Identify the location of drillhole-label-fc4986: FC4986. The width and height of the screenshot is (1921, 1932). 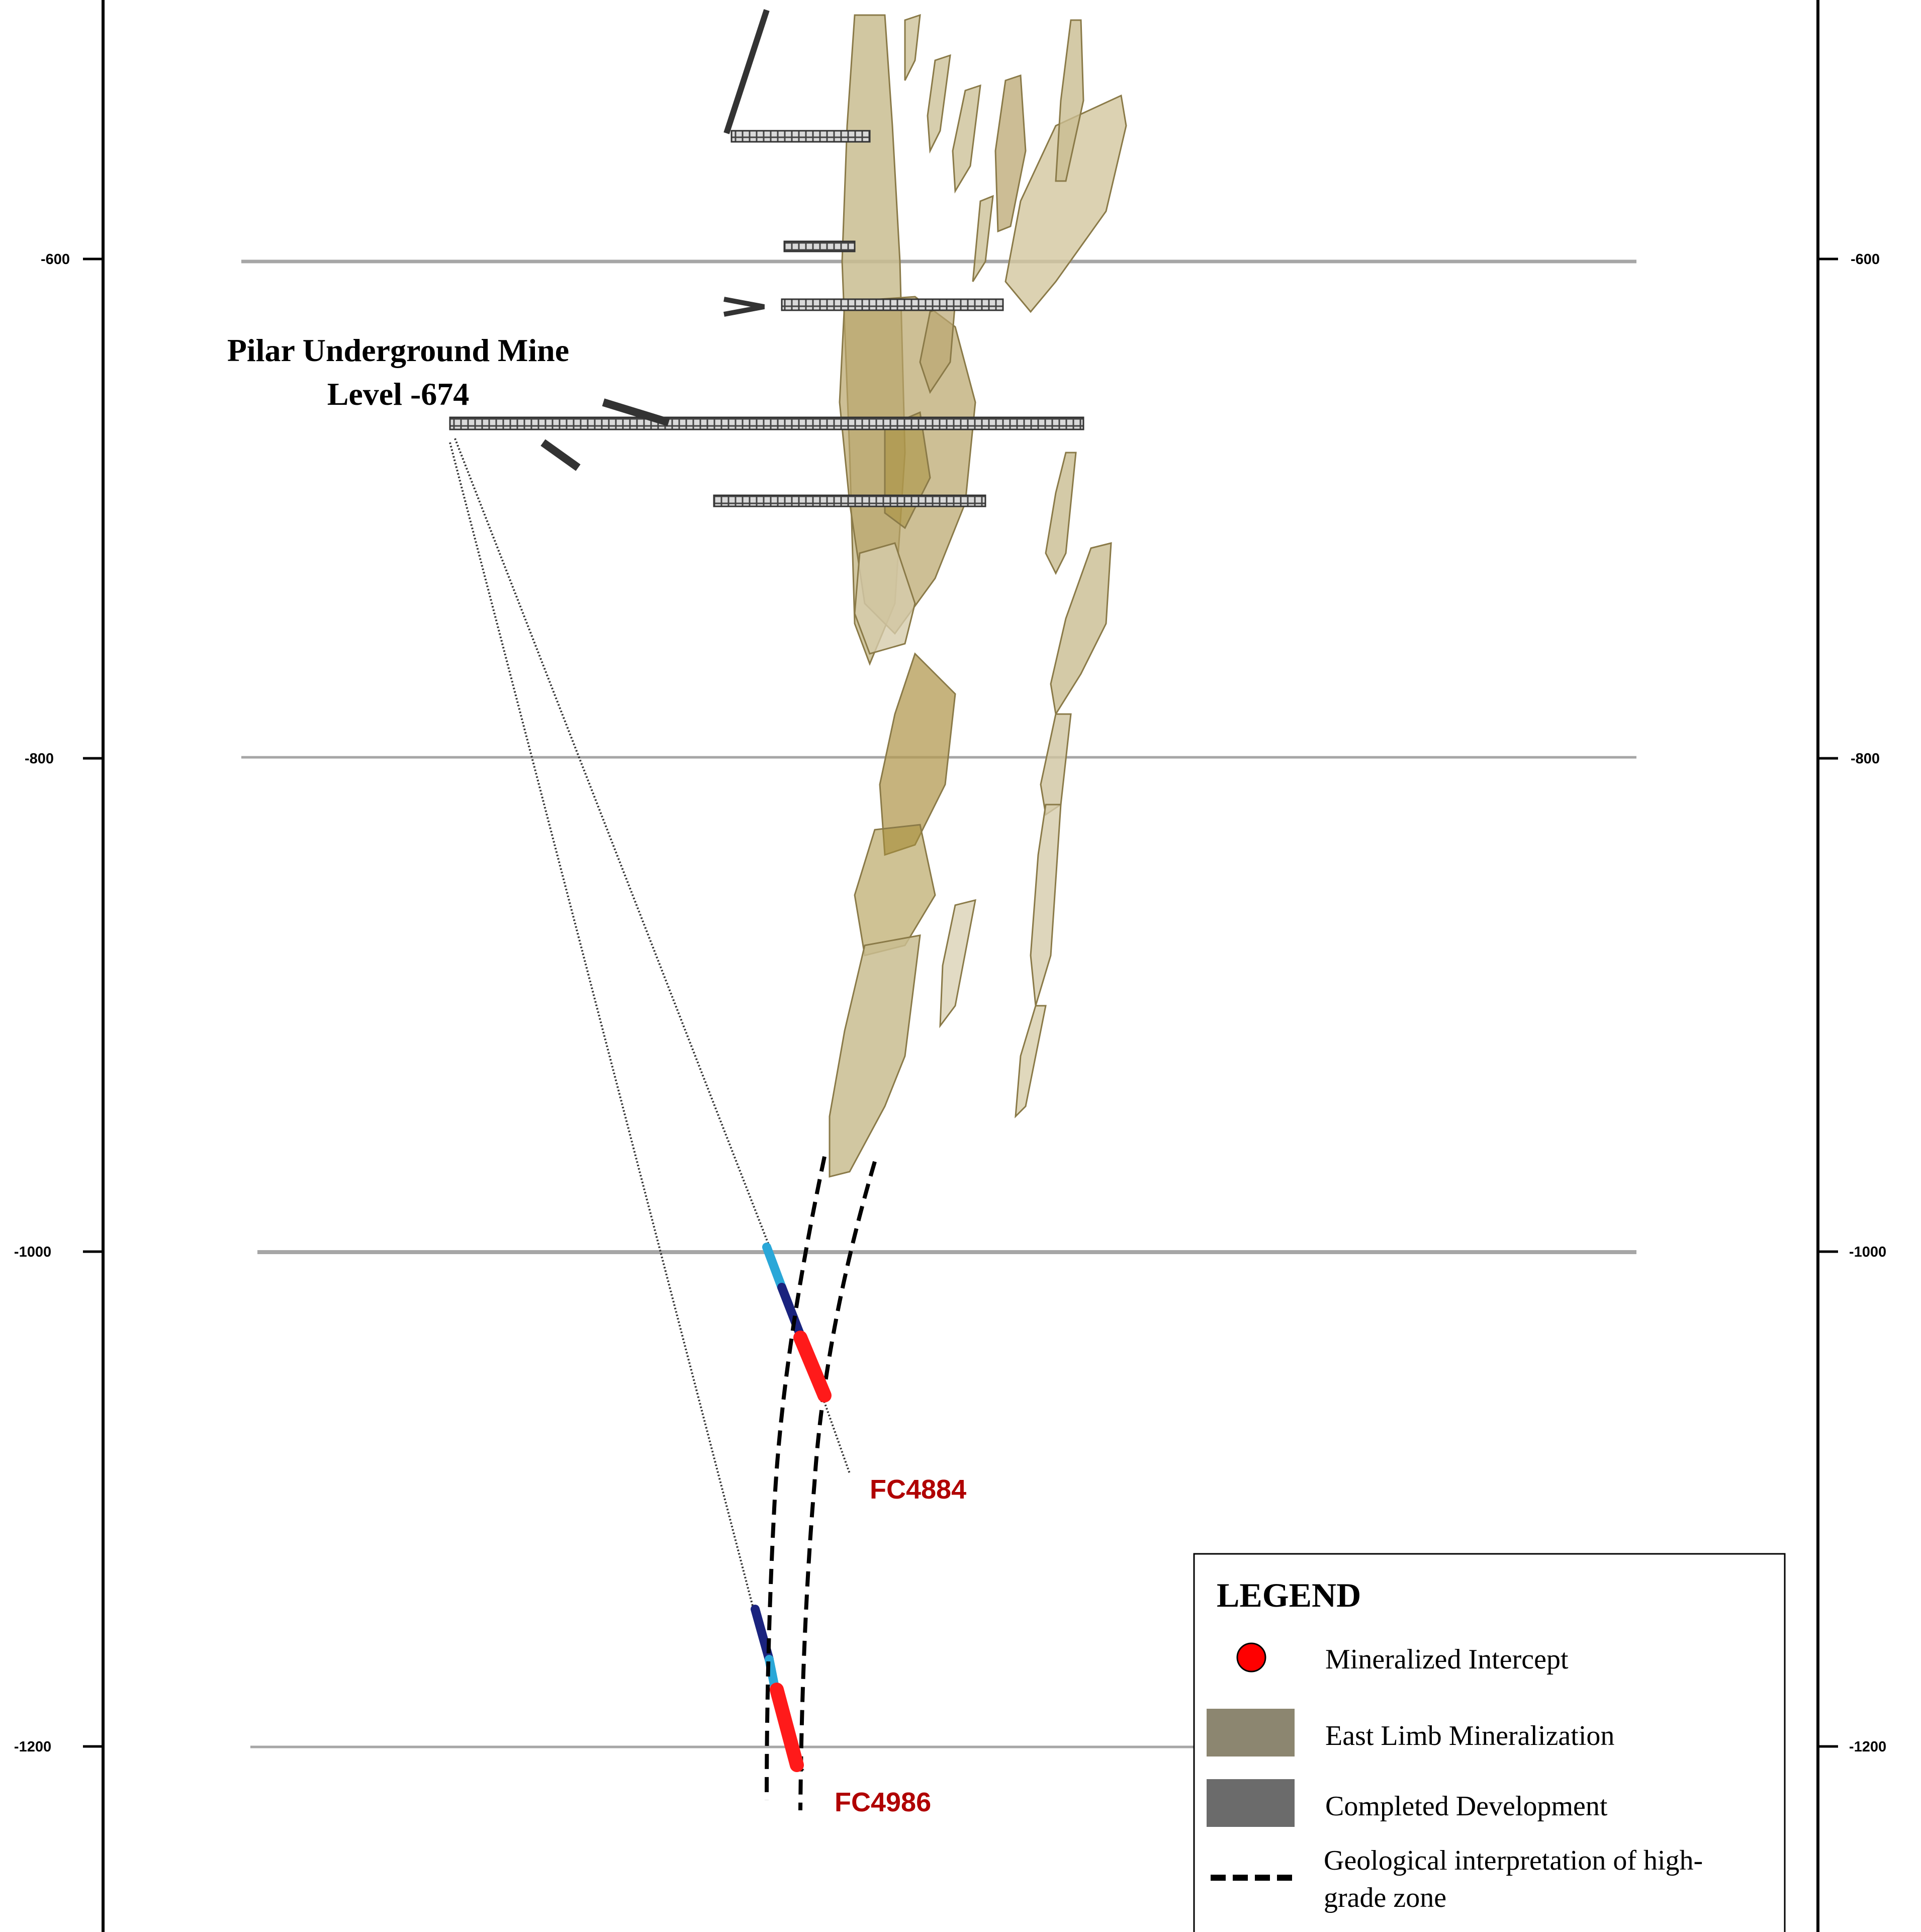
(883, 1802).